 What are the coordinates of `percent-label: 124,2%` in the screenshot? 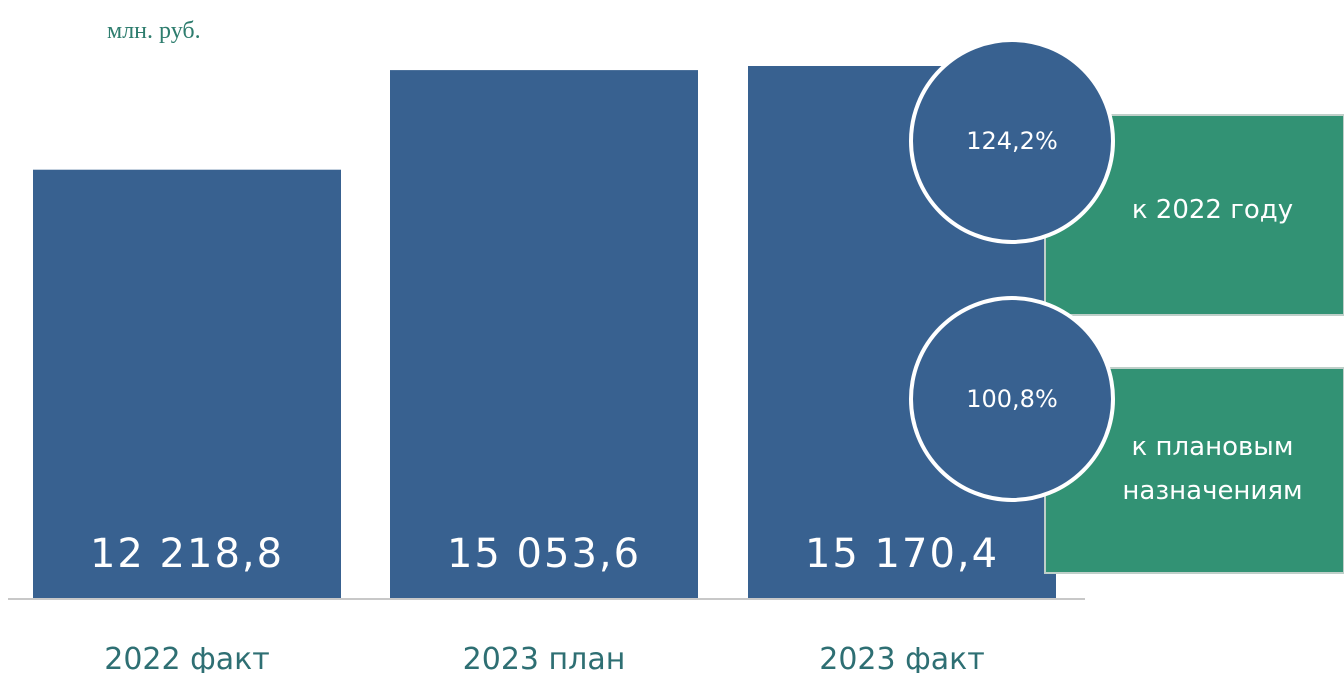 It's located at (1012, 141).